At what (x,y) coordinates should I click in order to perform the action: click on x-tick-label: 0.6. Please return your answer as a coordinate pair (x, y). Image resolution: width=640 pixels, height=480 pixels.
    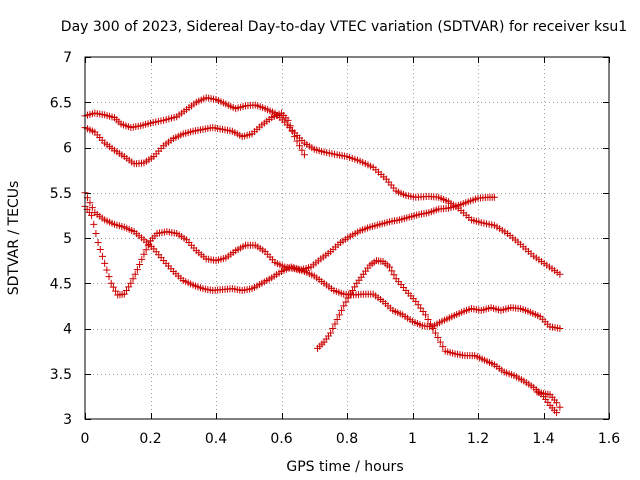
    Looking at the image, I should click on (281, 439).